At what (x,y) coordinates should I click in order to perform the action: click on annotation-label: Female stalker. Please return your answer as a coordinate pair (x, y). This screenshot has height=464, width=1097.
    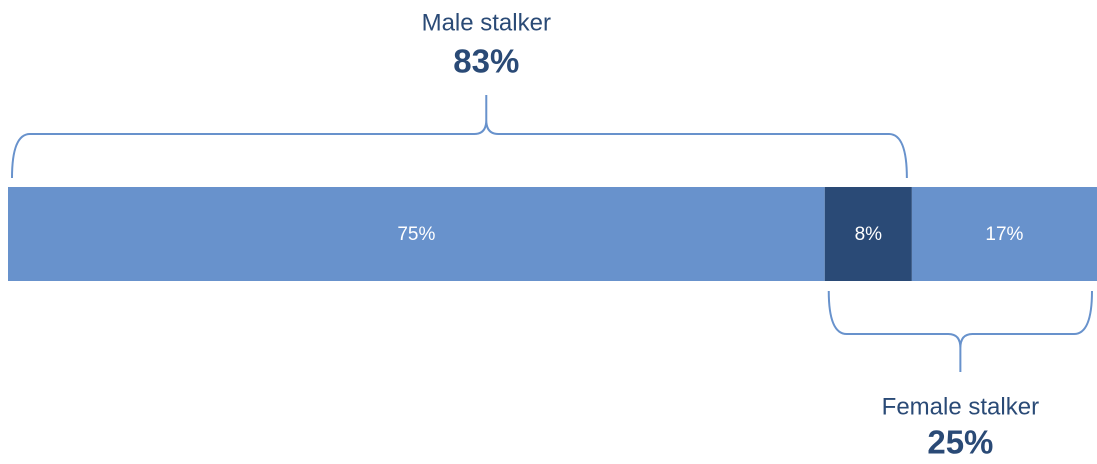
    Looking at the image, I should click on (960, 406).